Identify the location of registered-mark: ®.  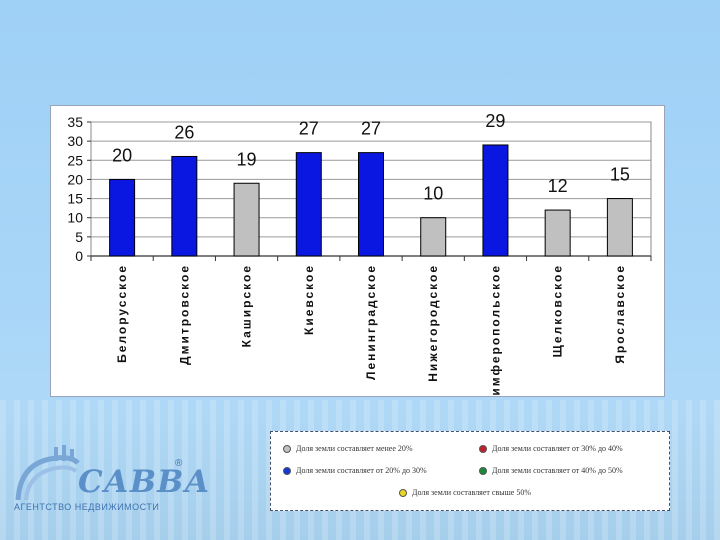
(179, 463).